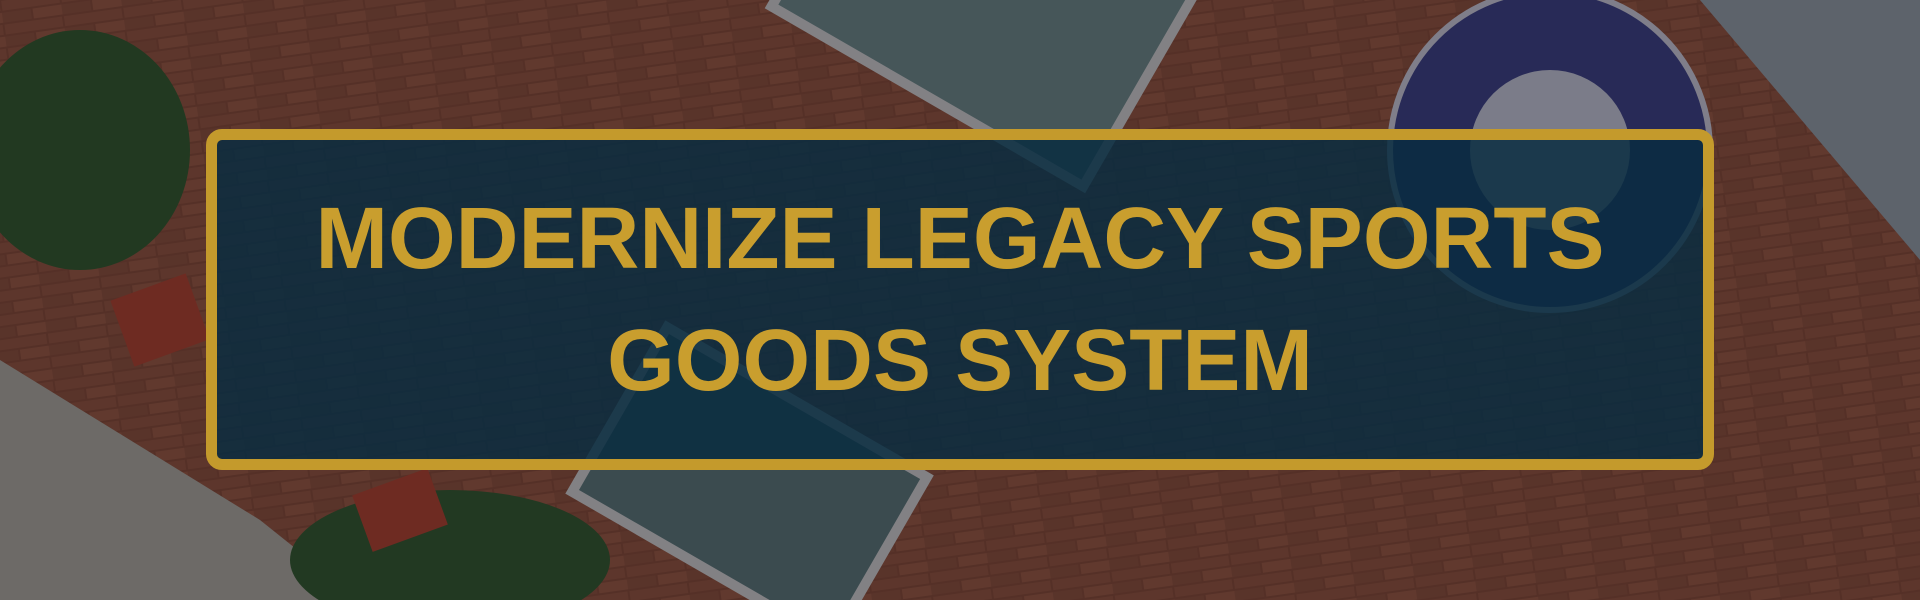 This screenshot has height=600, width=1920. I want to click on title-line: GOODS SYSTEM, so click(960, 360).